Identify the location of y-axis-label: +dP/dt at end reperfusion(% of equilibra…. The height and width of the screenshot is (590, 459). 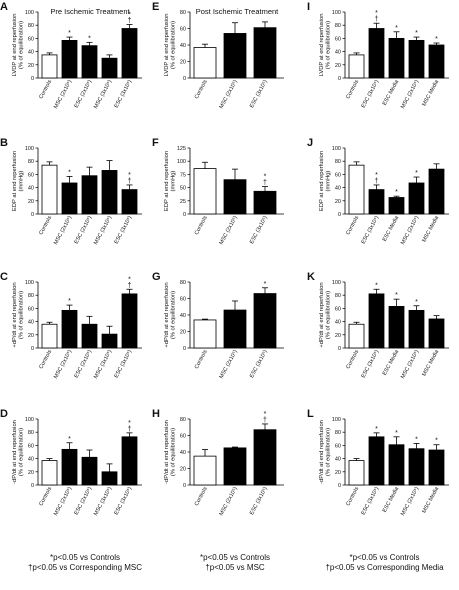
(170, 314).